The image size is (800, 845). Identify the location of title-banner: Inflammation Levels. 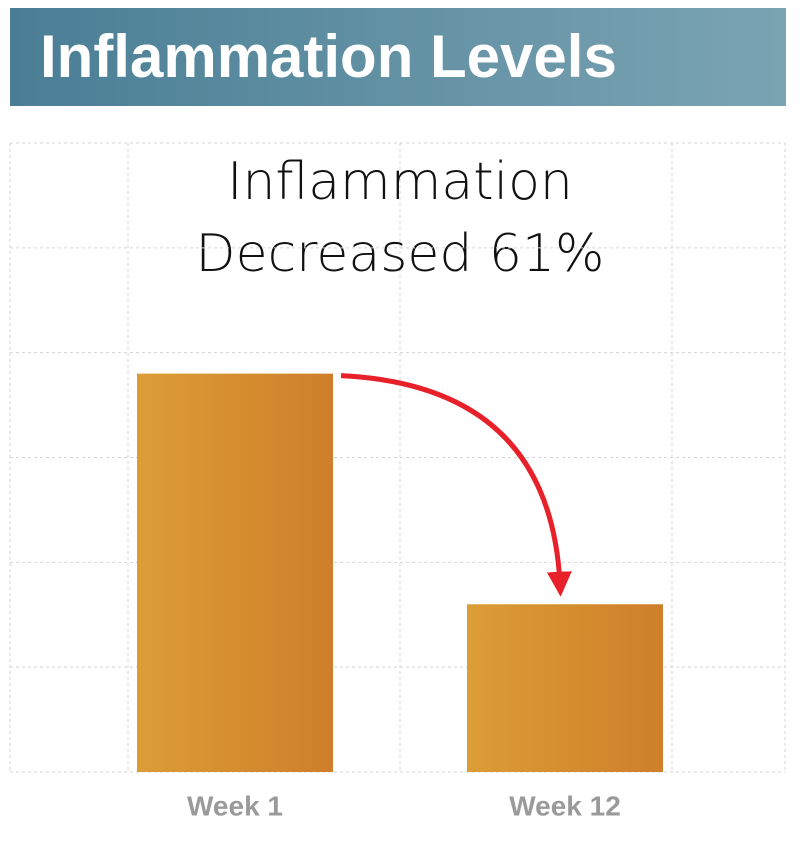
(398, 57).